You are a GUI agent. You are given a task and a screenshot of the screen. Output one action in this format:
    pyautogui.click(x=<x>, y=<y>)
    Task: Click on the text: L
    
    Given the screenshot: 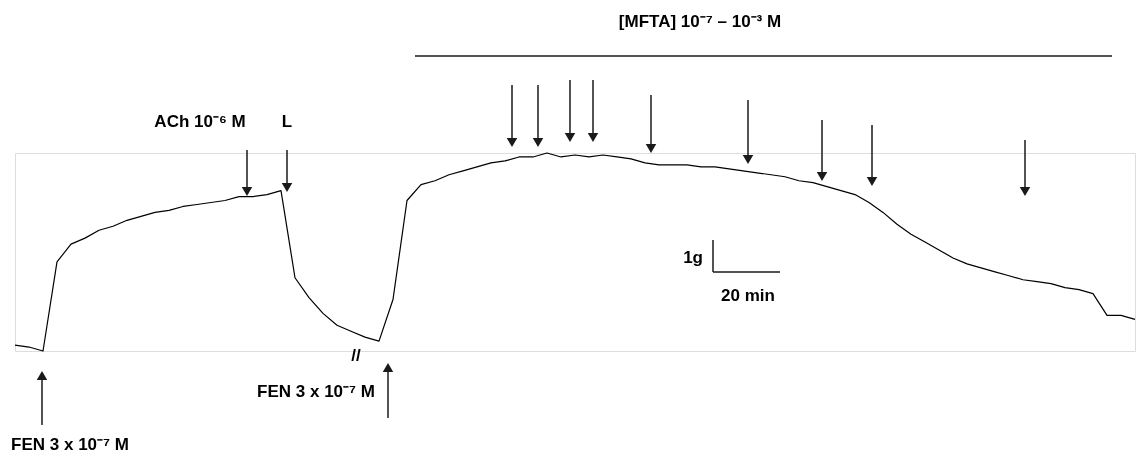 What is the action you would take?
    pyautogui.click(x=287, y=121)
    